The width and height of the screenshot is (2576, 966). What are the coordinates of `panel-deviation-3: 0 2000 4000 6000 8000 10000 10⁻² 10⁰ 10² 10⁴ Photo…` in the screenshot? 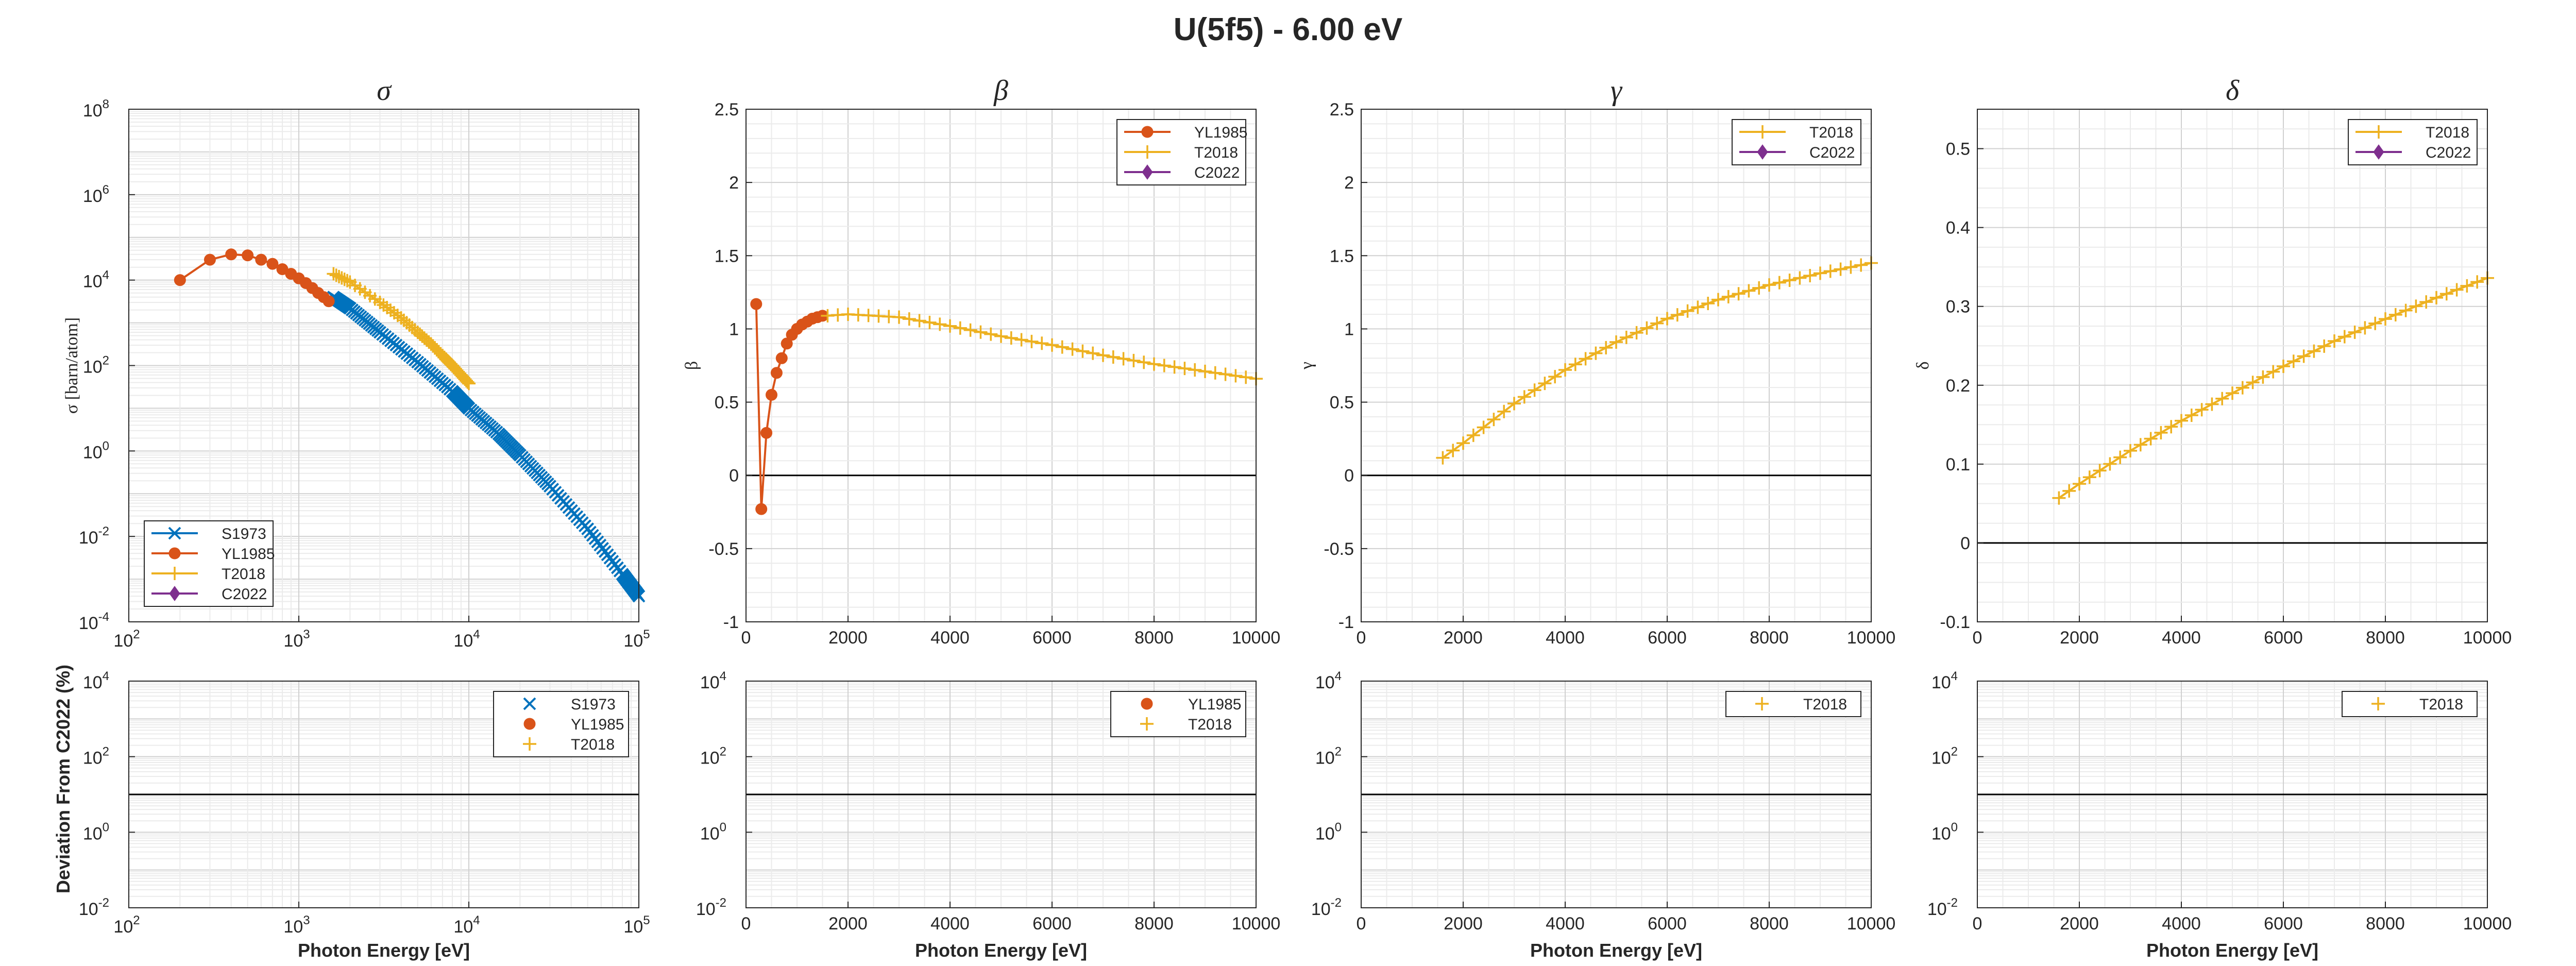 It's located at (1603, 815).